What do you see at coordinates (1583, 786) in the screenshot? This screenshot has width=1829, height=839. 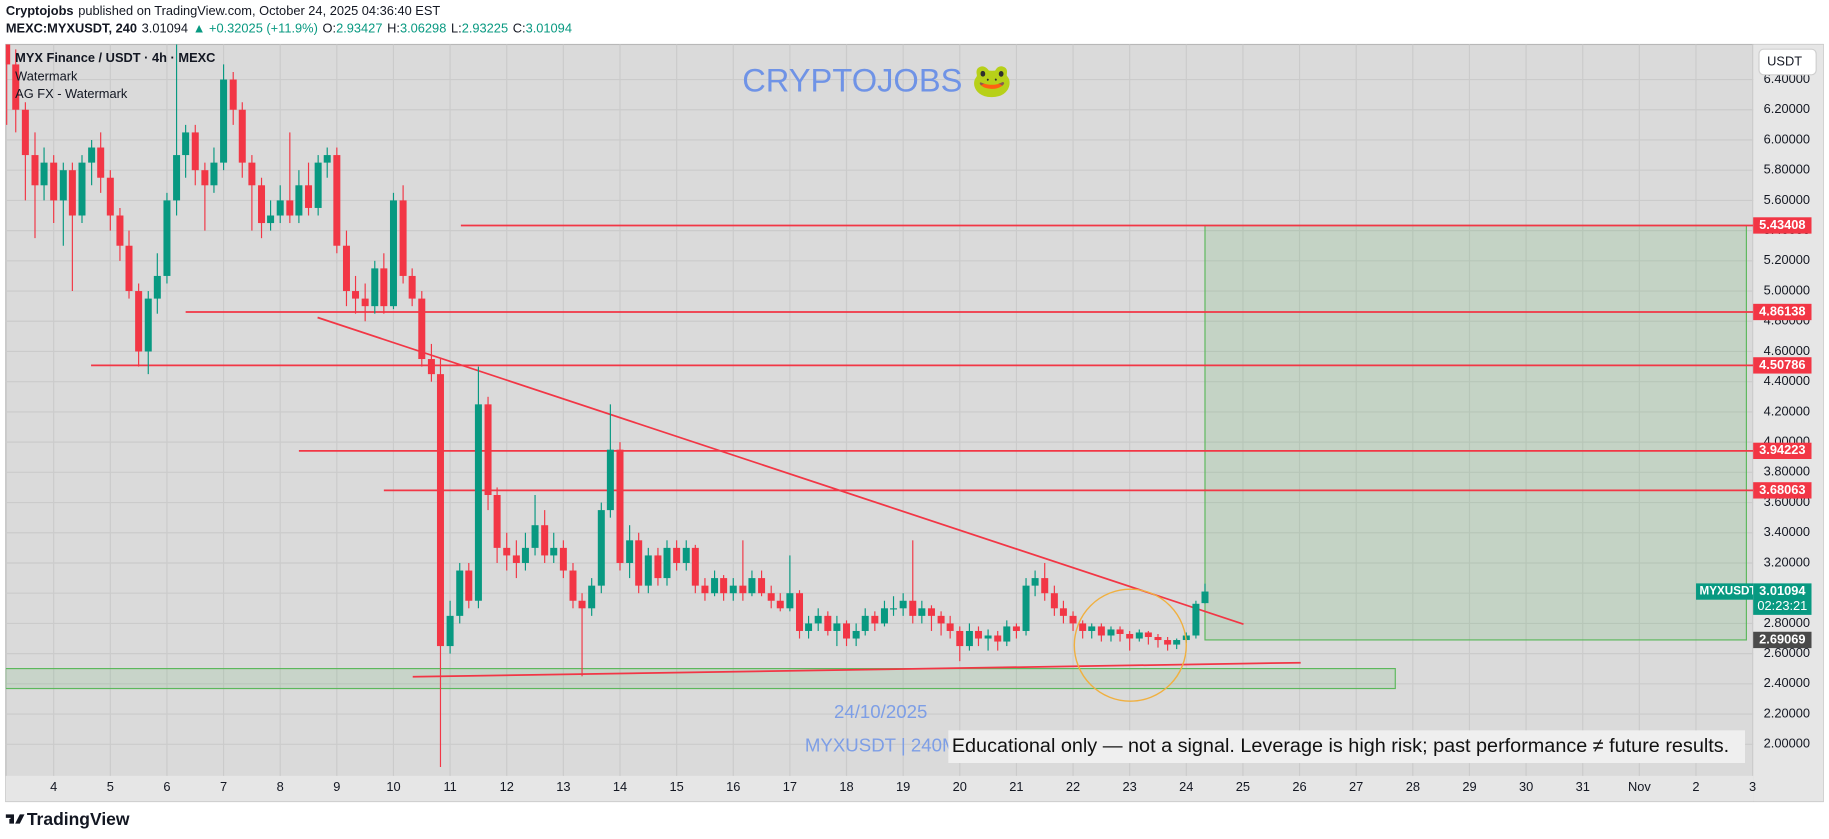 I see `x-tick-label: 31` at bounding box center [1583, 786].